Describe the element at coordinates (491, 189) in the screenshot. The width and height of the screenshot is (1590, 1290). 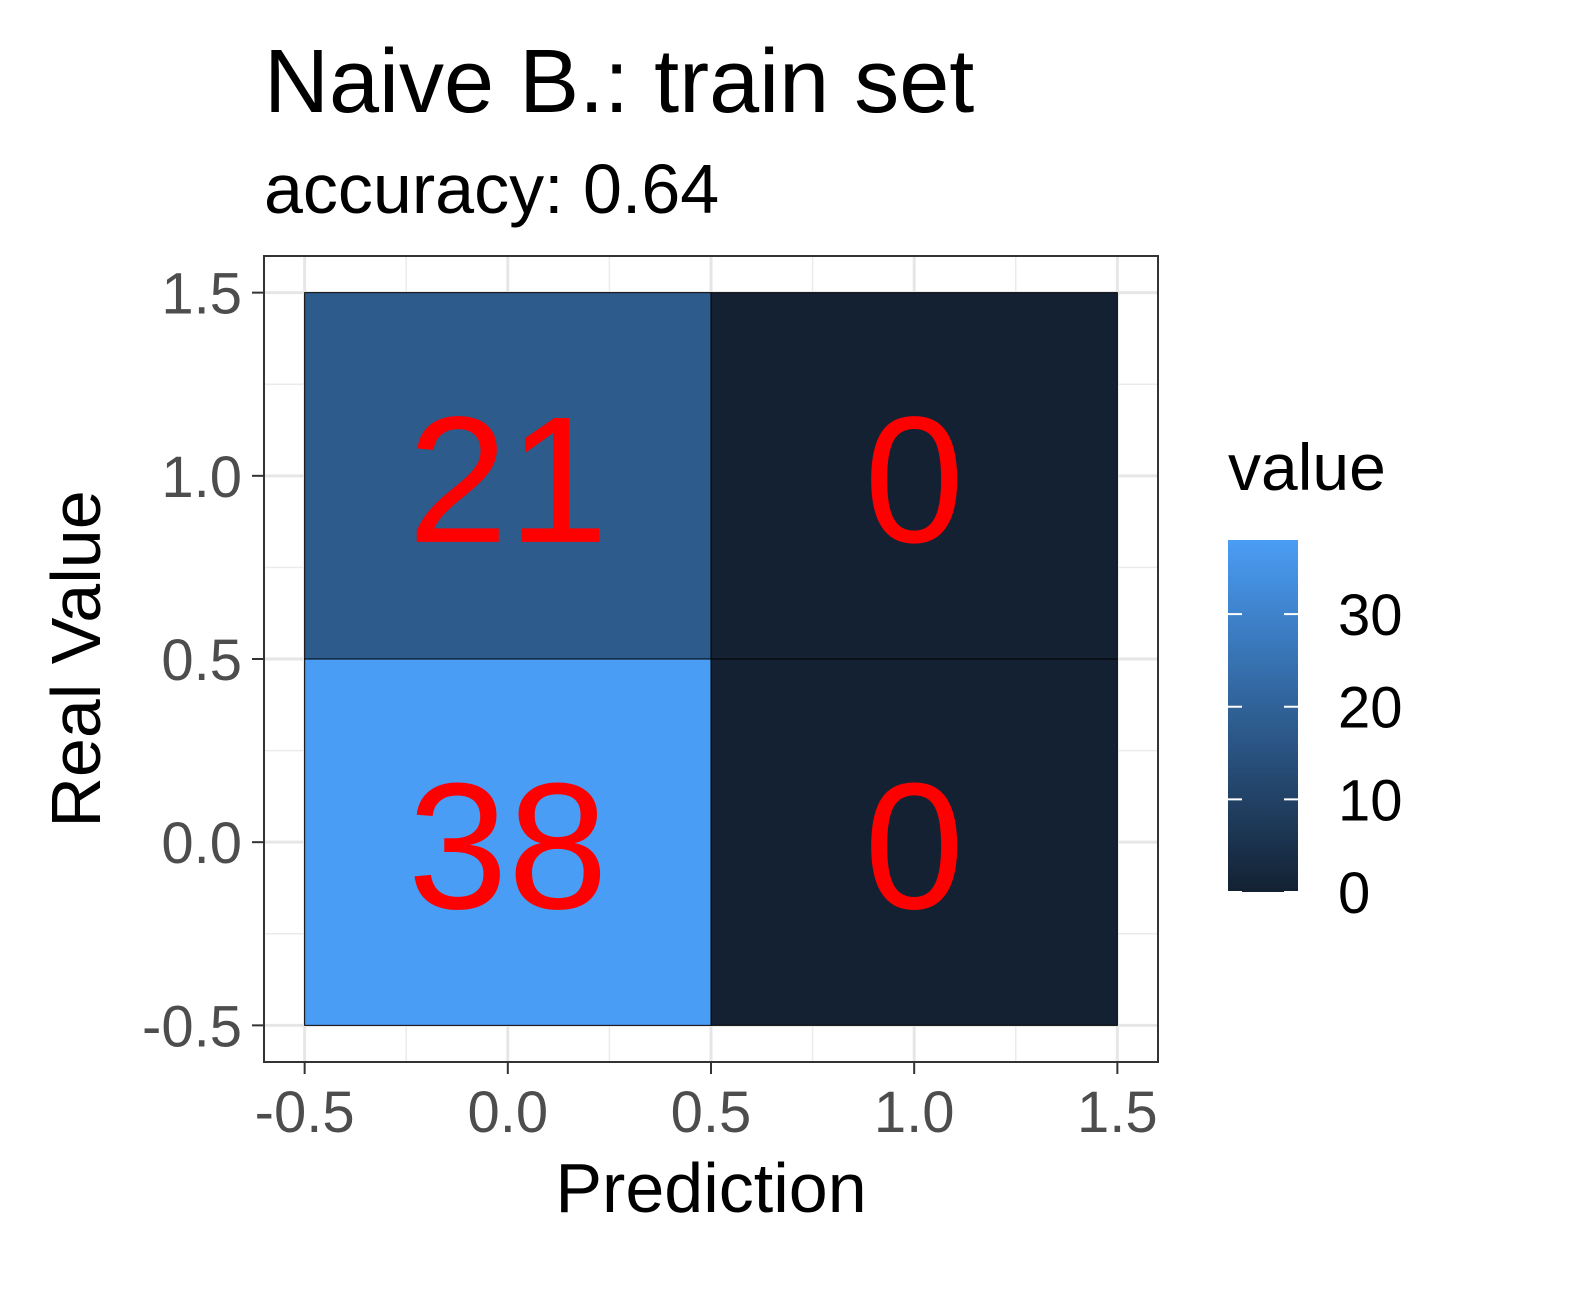
I see `chart-subtitle: accuracy: 0.64` at that location.